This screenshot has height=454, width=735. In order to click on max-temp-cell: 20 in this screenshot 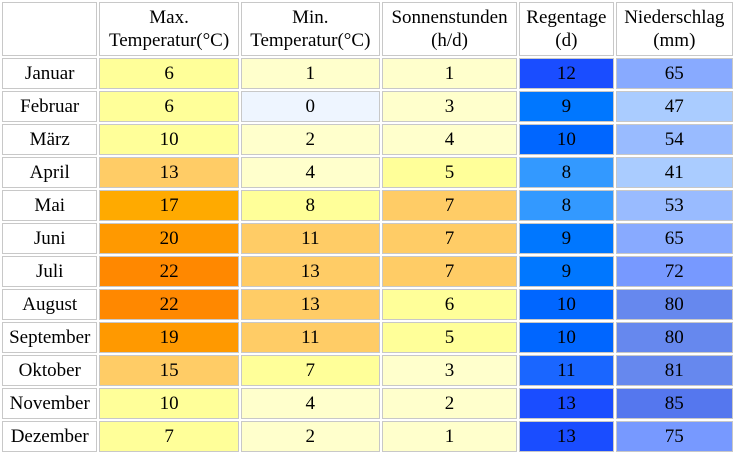, I will do `click(169, 238)`.